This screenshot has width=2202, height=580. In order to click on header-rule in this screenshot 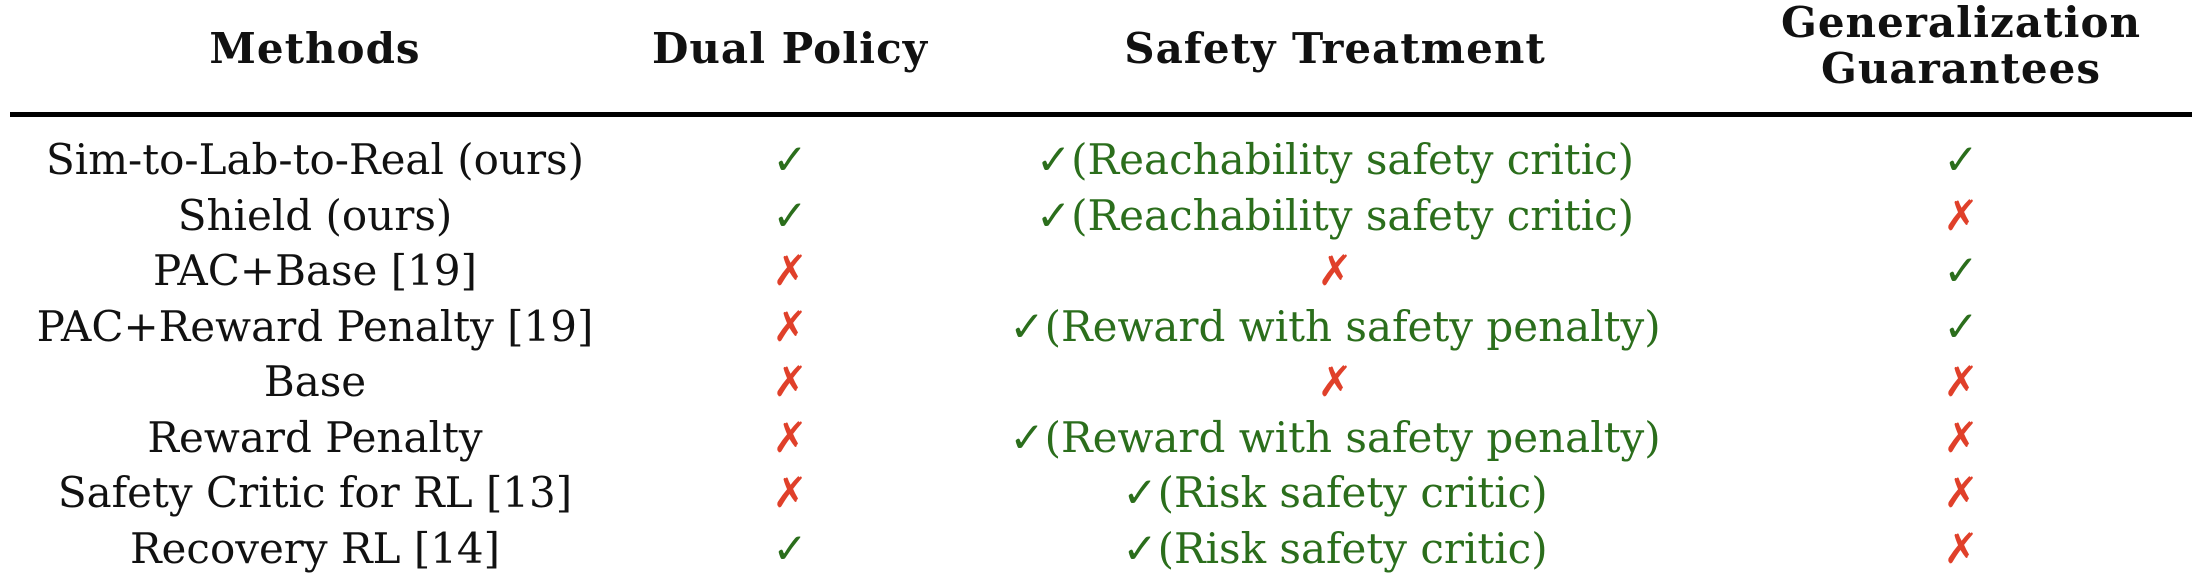, I will do `click(1101, 114)`.